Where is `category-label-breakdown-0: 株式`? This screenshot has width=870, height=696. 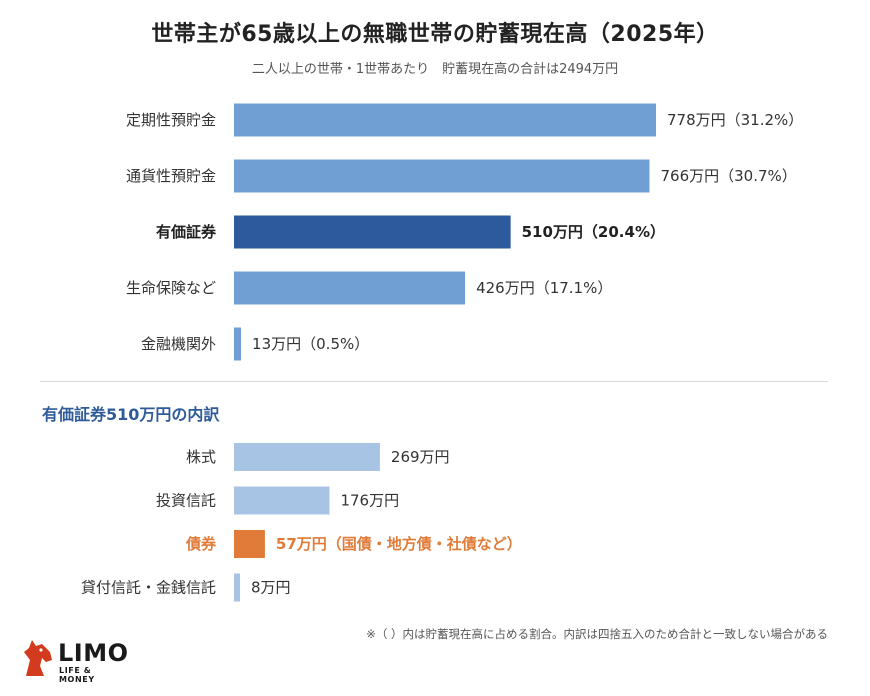 category-label-breakdown-0: 株式 is located at coordinates (201, 457).